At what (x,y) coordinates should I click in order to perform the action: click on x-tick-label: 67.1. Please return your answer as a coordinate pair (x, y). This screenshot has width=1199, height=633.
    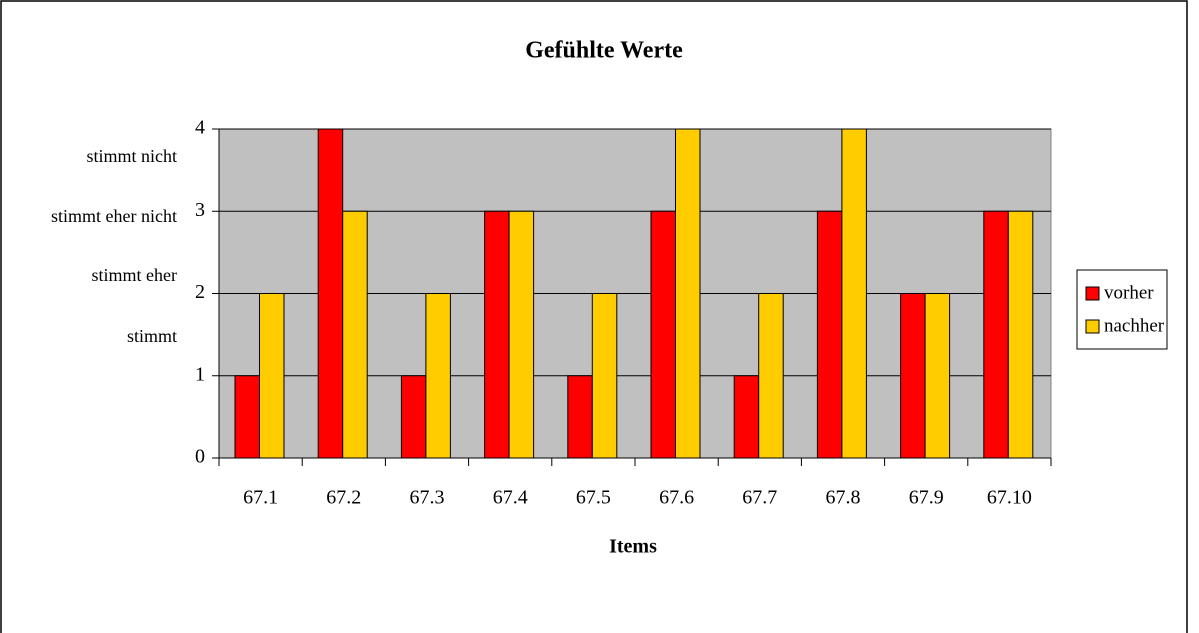
    Looking at the image, I should click on (260, 498).